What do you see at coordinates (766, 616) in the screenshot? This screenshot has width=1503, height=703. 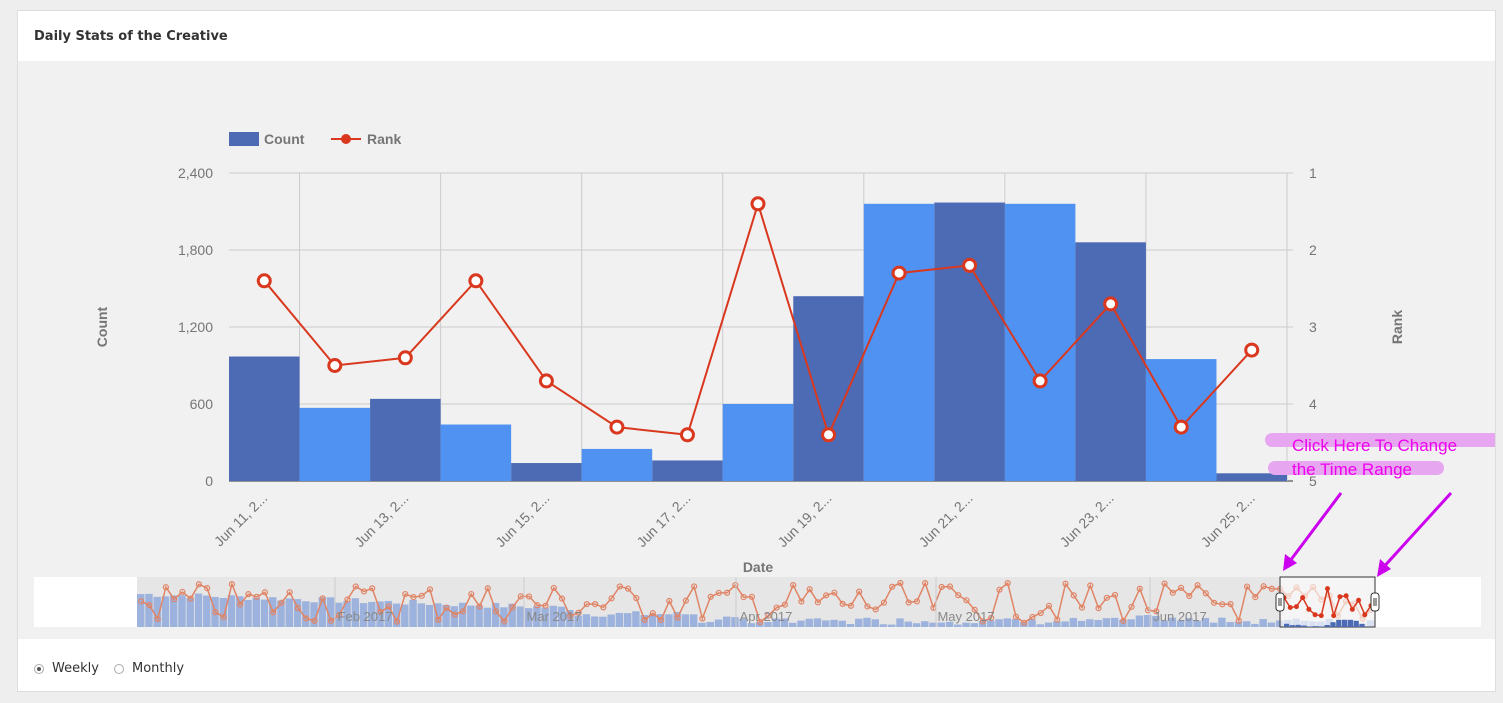 I see `navigator-month-label: Apr 2017` at bounding box center [766, 616].